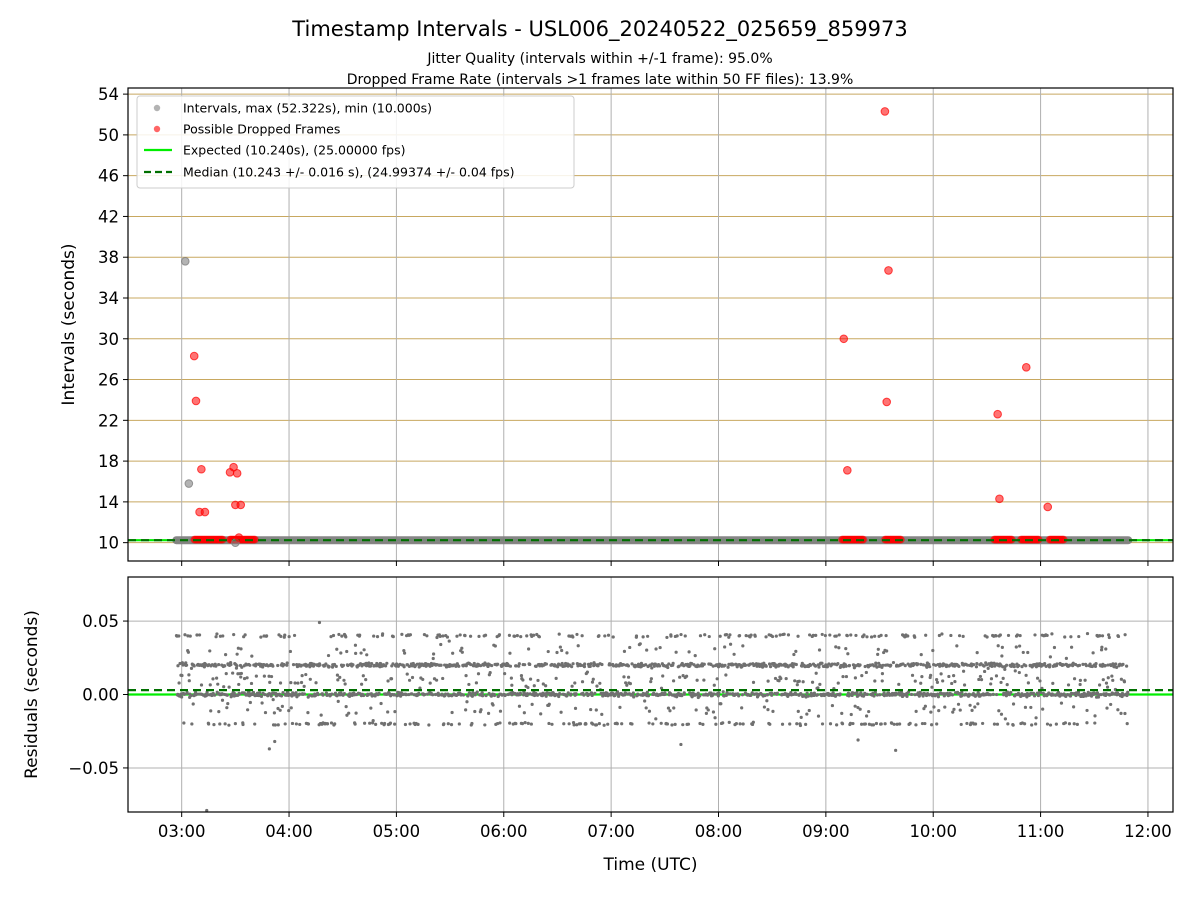  What do you see at coordinates (100, 621) in the screenshot?
I see `residuals-y-tick-label: 0.05` at bounding box center [100, 621].